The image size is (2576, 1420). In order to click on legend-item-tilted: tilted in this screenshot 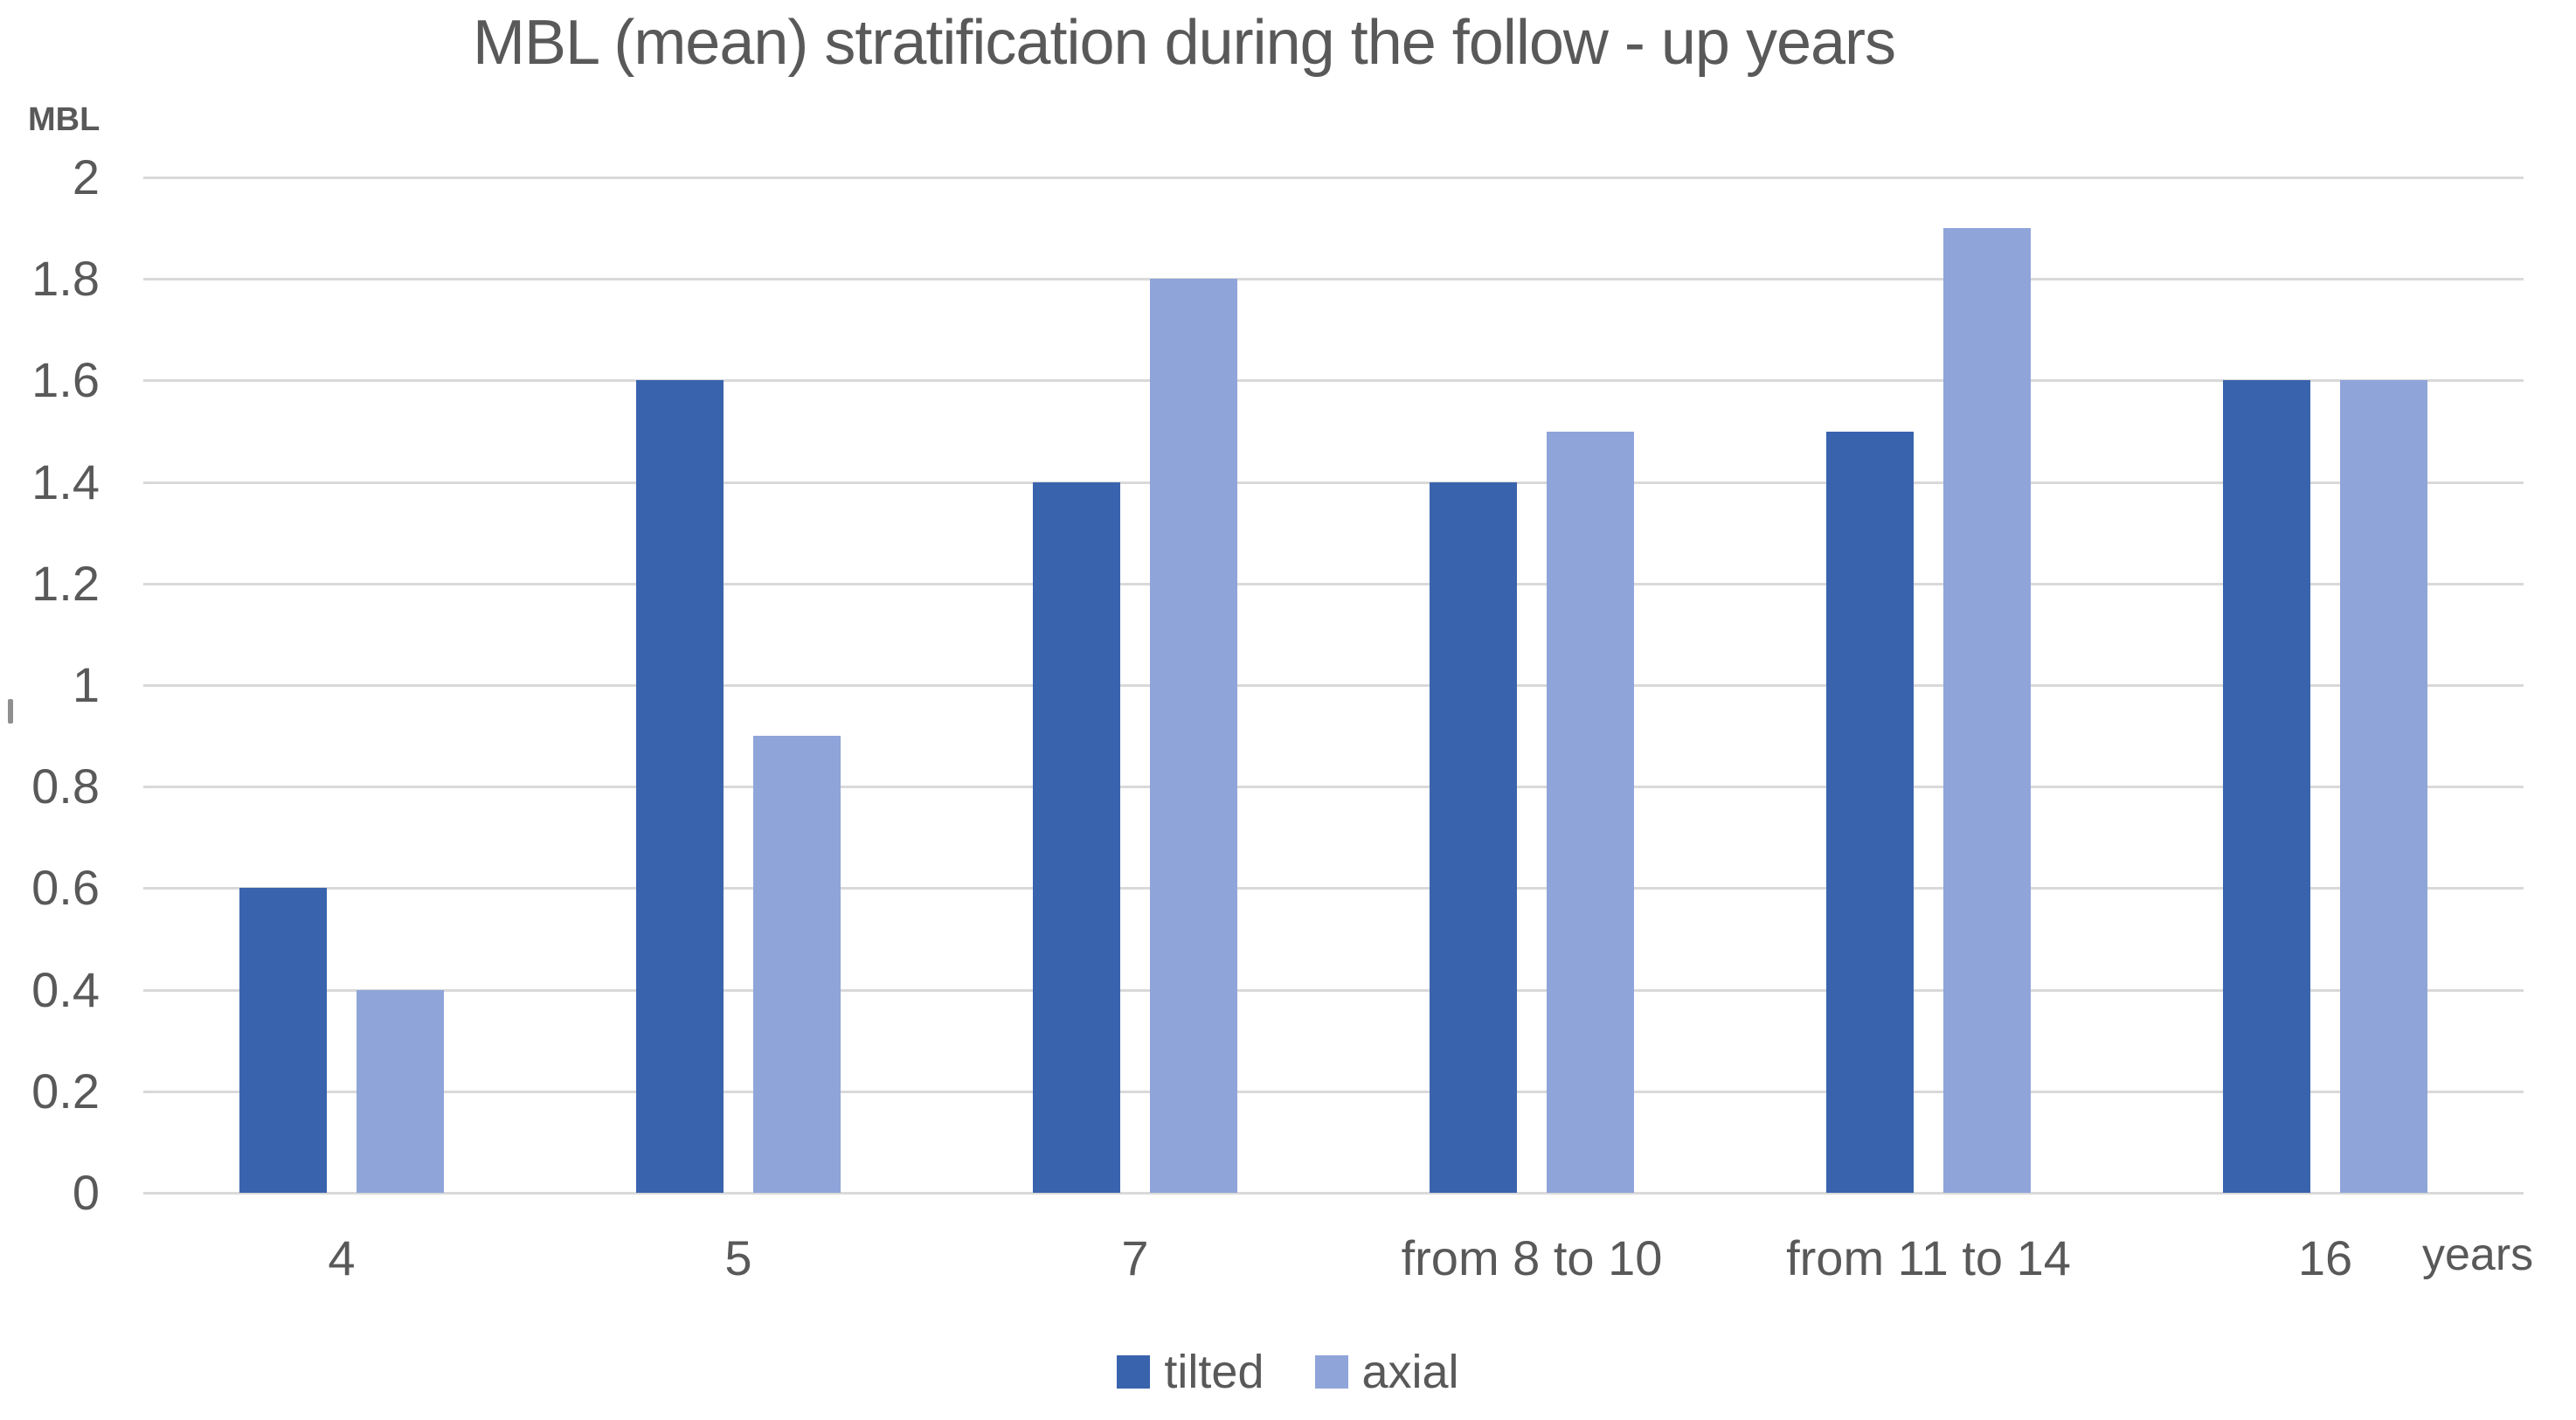, I will do `click(1190, 1371)`.